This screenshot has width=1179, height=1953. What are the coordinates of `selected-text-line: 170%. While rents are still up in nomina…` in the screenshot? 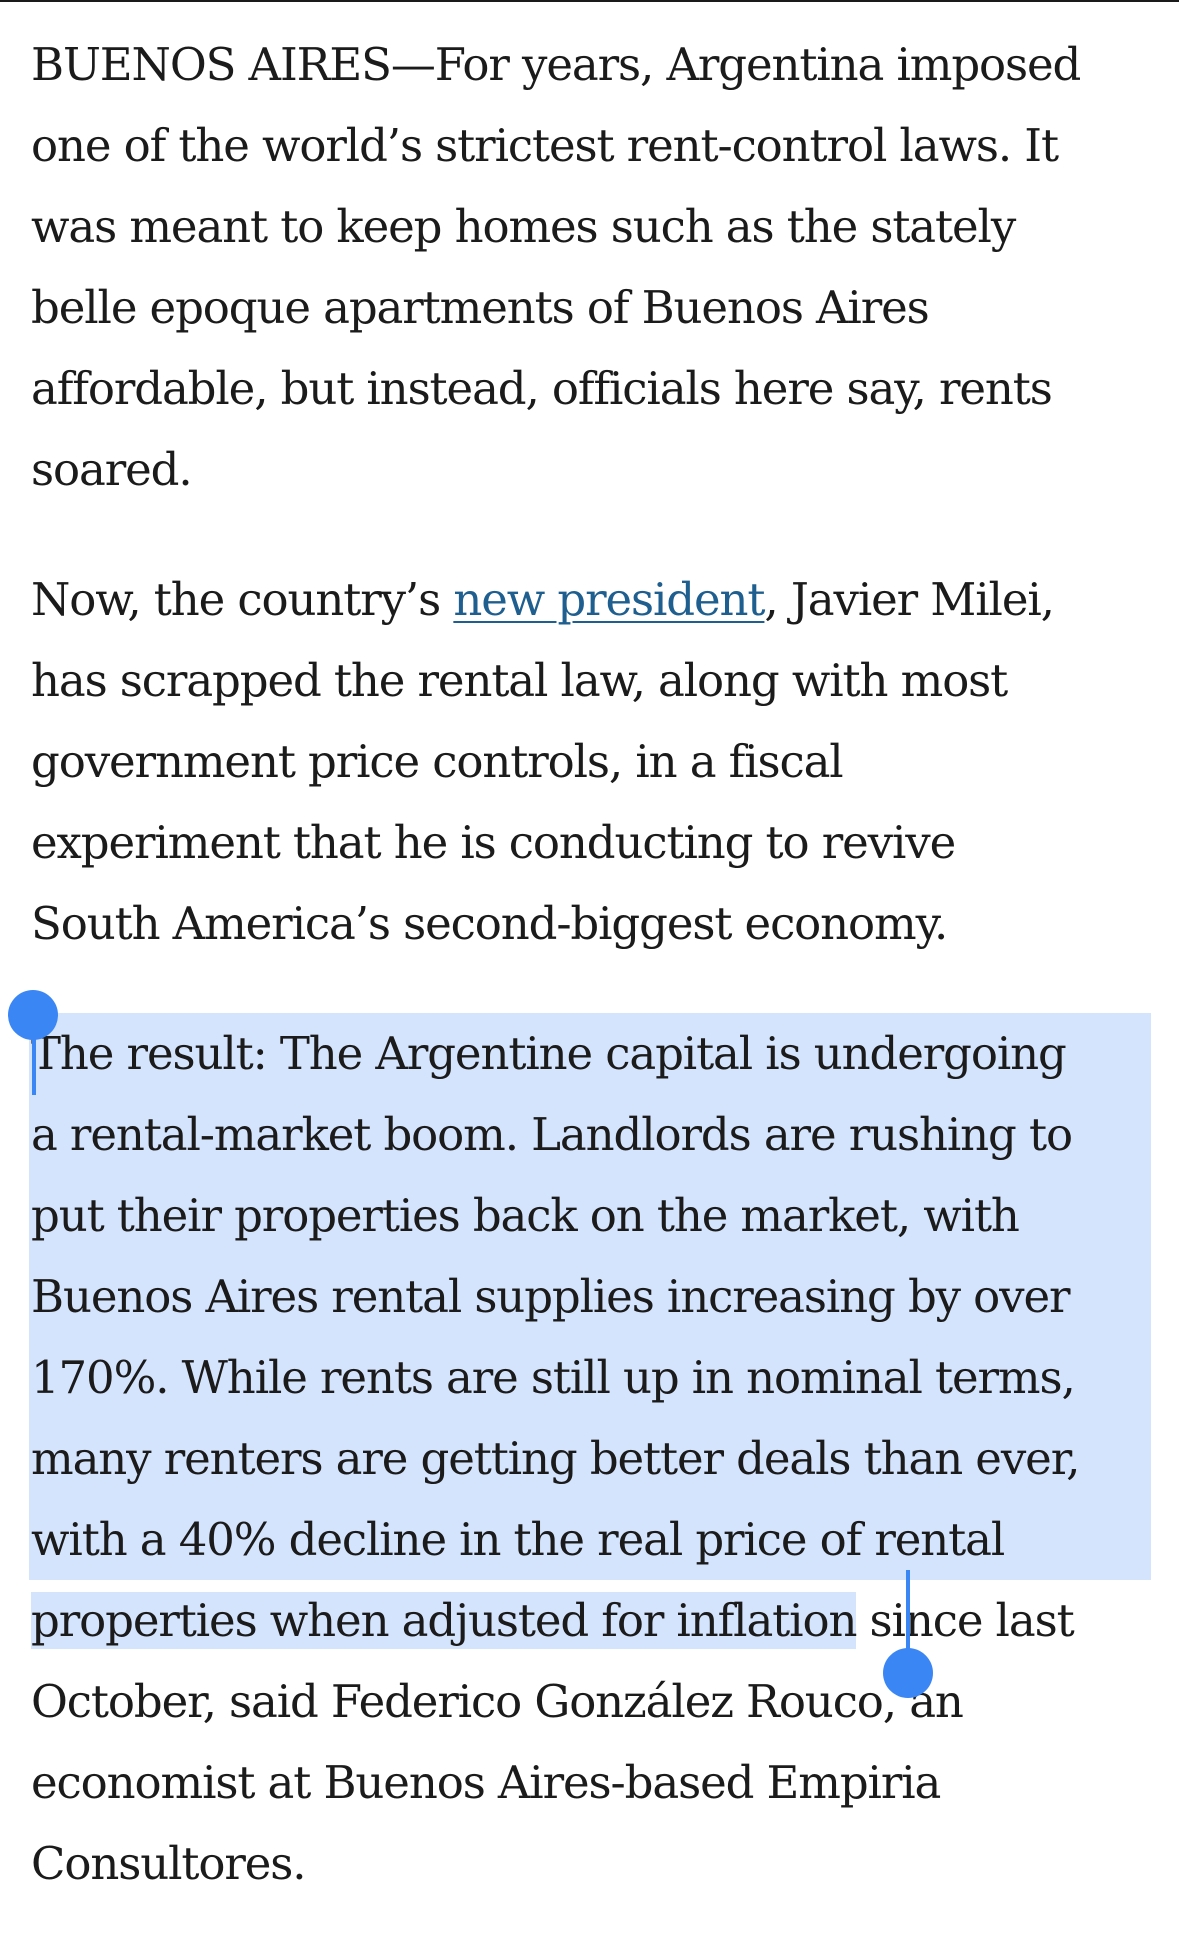 It's located at (590, 1377).